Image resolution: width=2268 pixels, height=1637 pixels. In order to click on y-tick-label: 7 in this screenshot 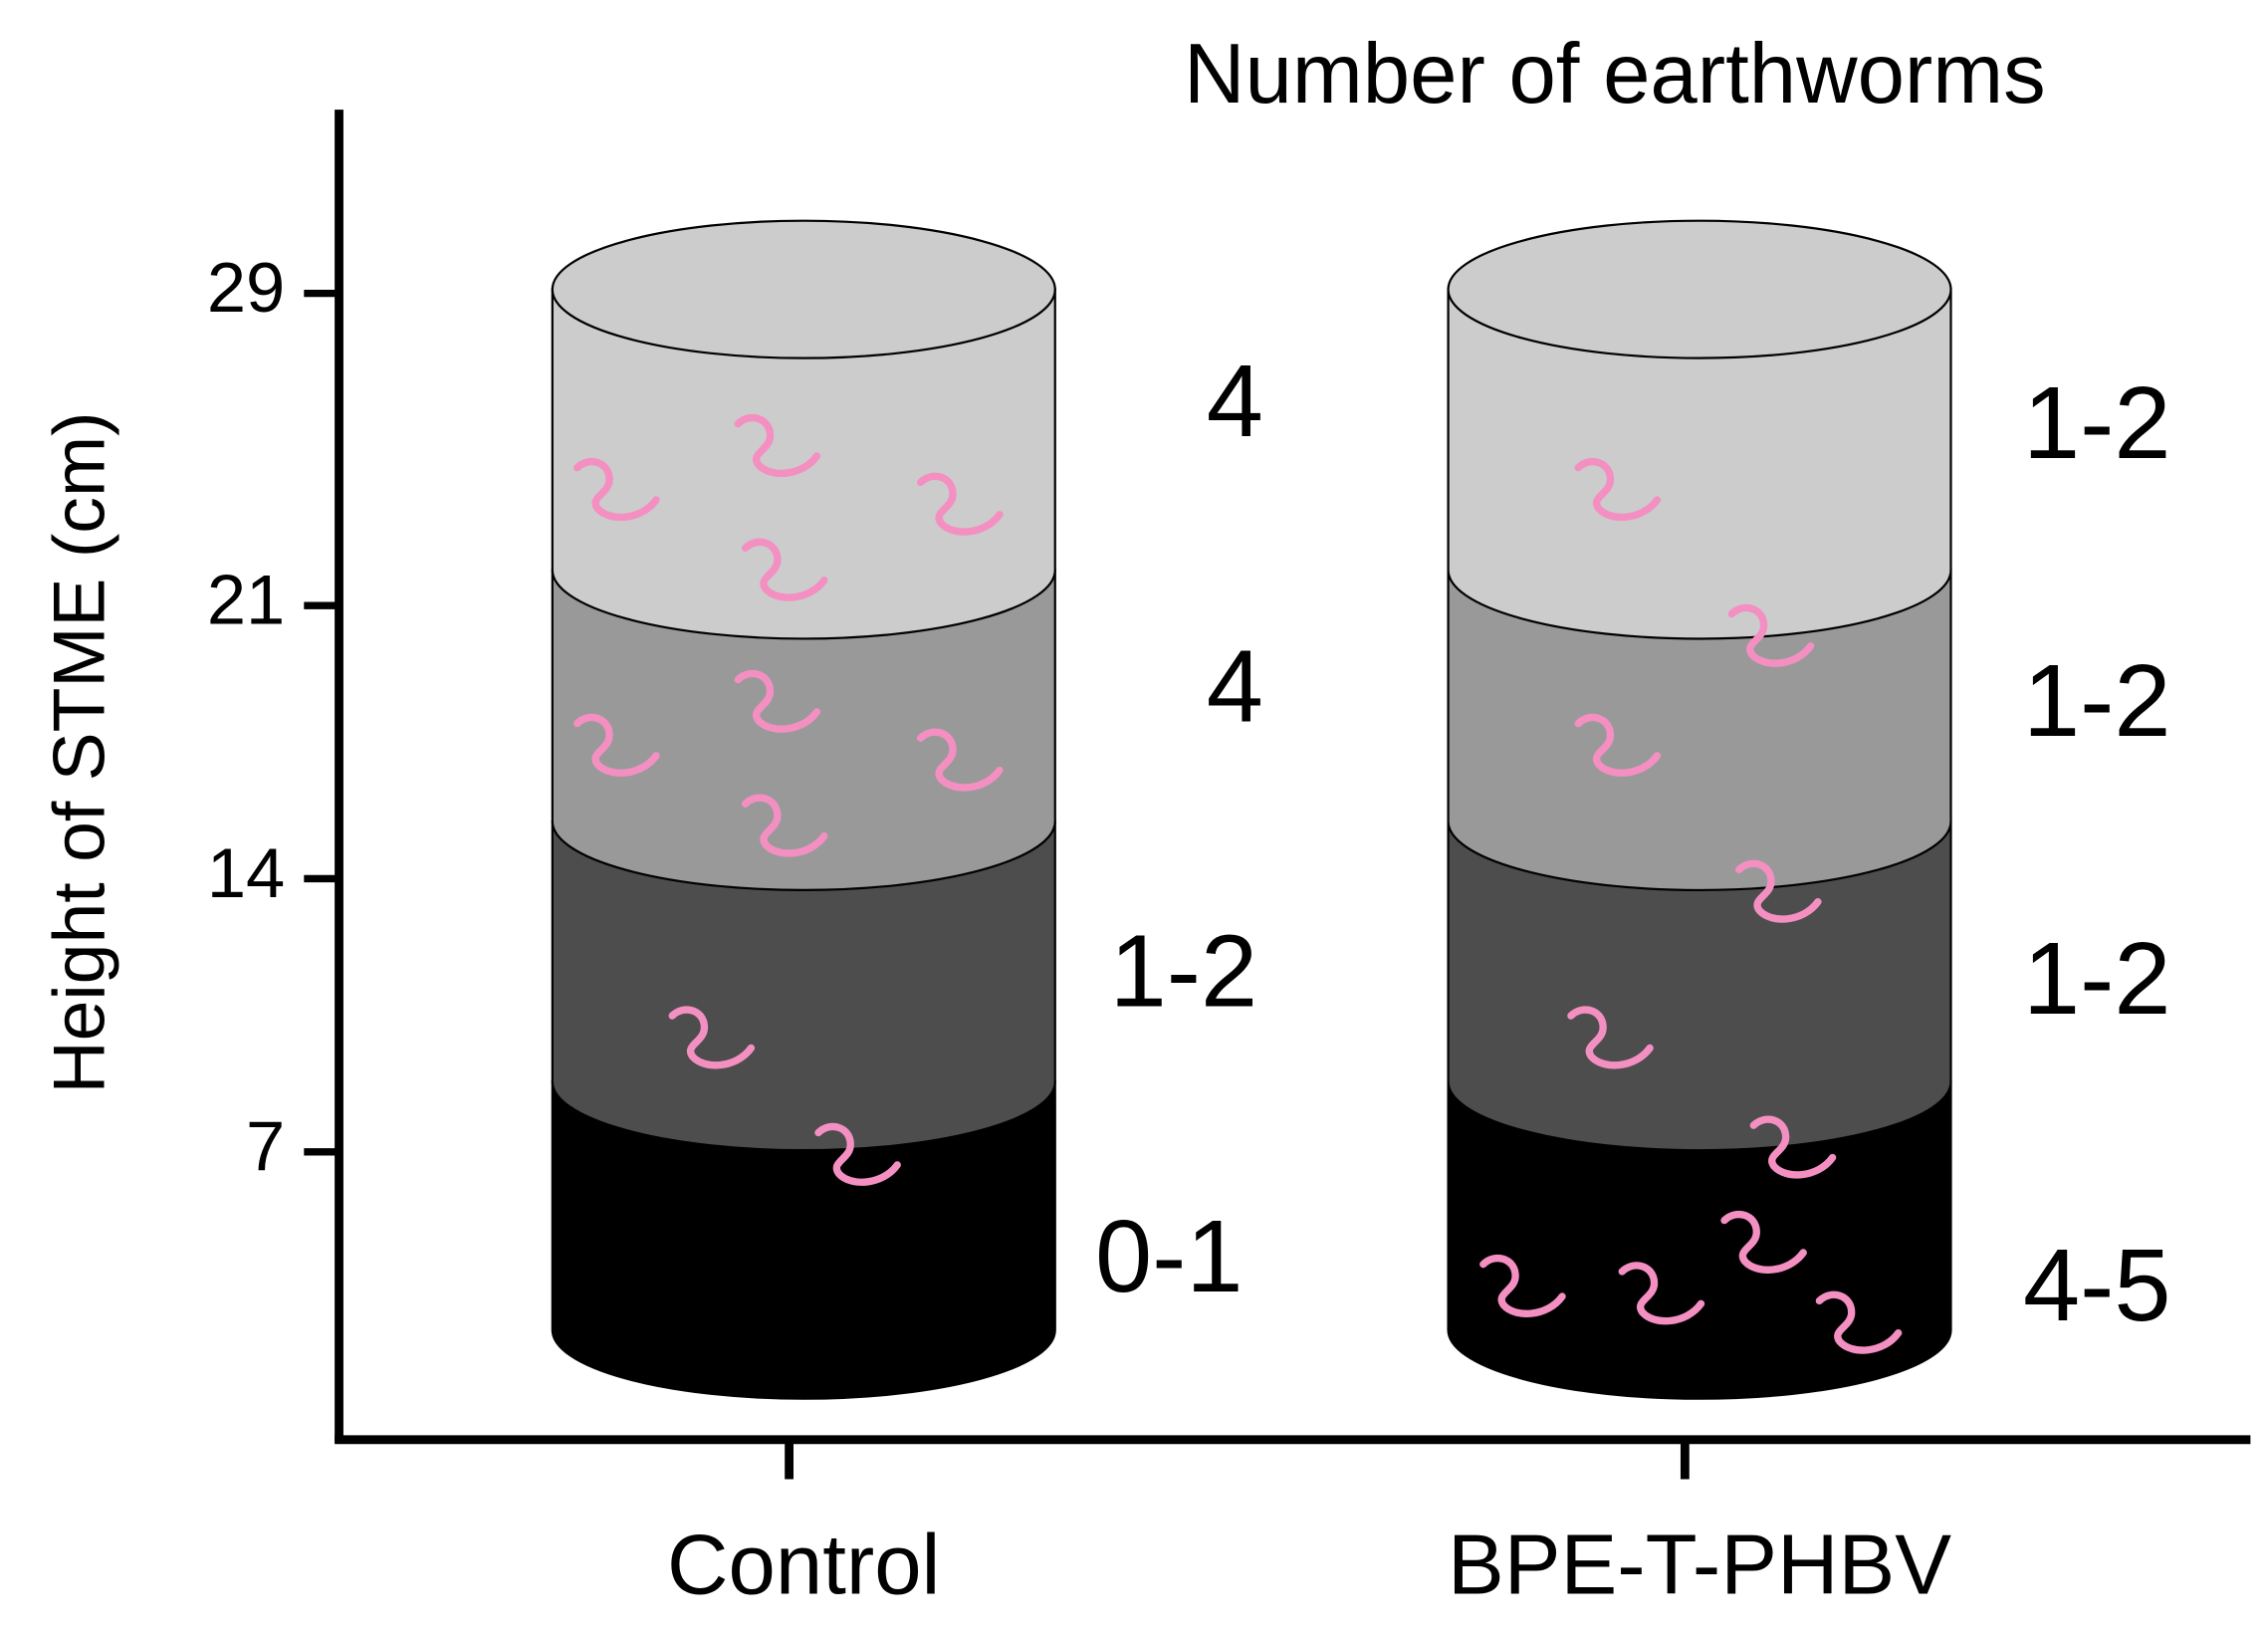, I will do `click(265, 1145)`.